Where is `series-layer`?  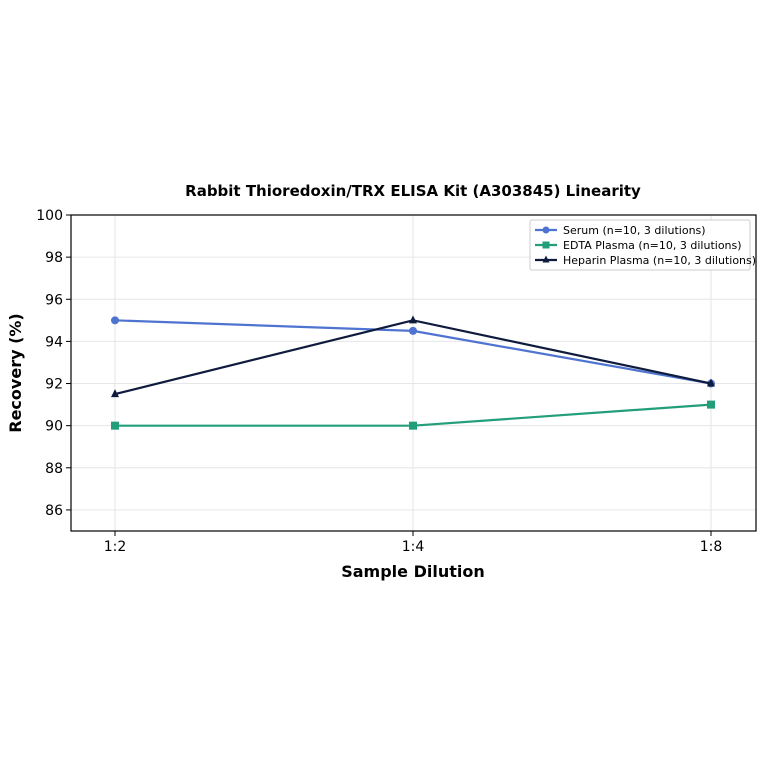
series-layer is located at coordinates (413, 372).